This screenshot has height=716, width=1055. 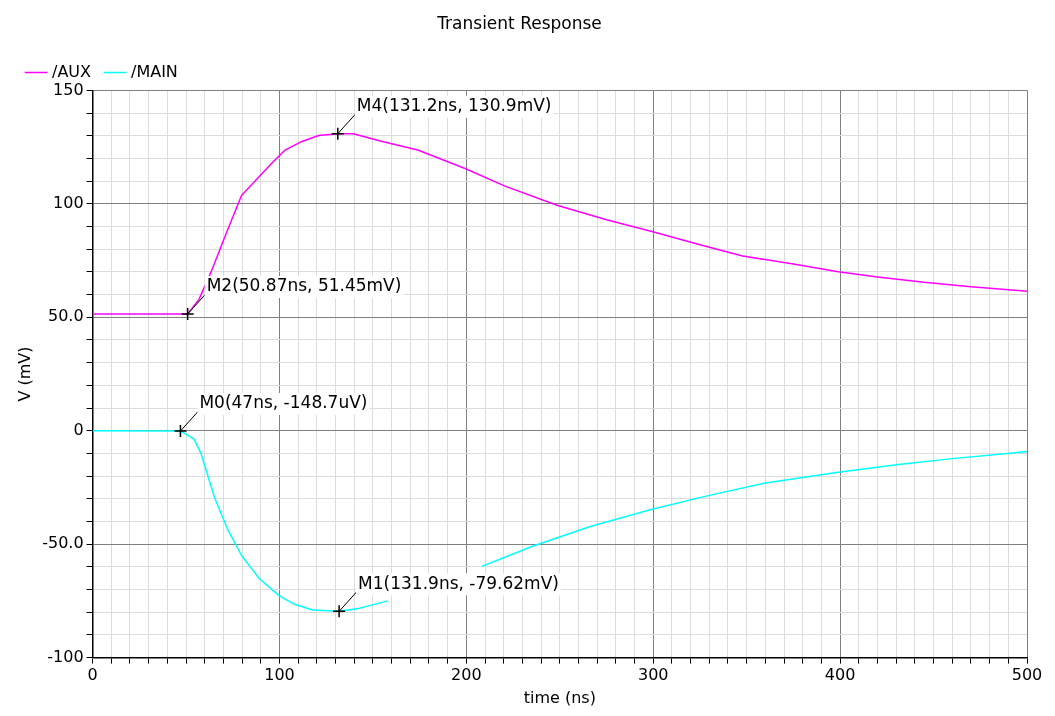 What do you see at coordinates (519, 22) in the screenshot?
I see `chart-title: Transient Response` at bounding box center [519, 22].